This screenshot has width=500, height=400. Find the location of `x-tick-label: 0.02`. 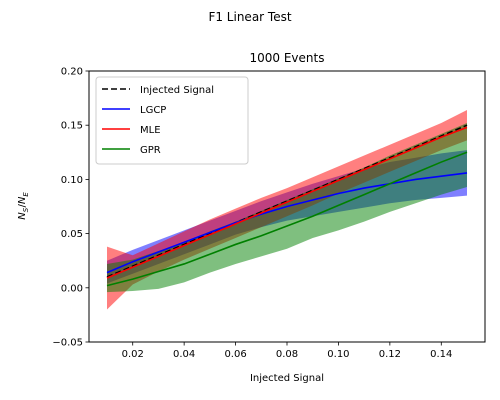

x-tick-label: 0.02 is located at coordinates (133, 354).